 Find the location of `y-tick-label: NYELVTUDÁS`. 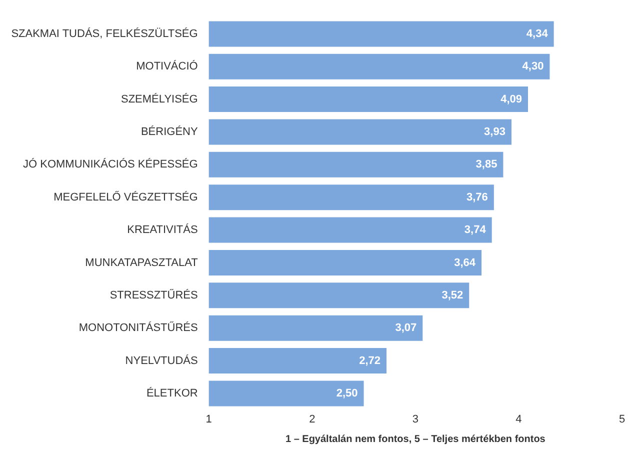

y-tick-label: NYELVTUDÁS is located at coordinates (161, 360).